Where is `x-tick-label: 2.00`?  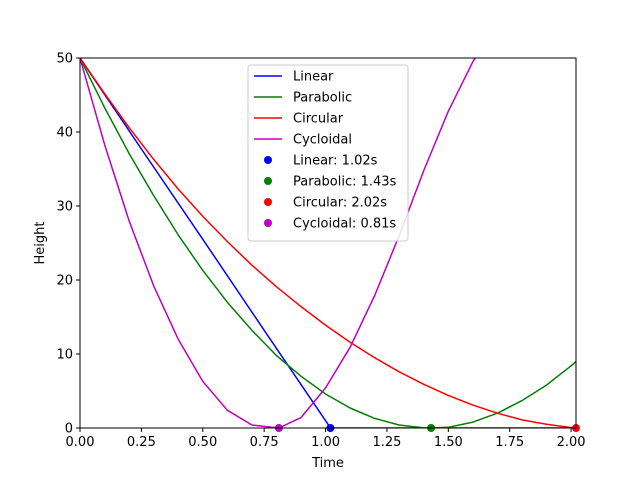
x-tick-label: 2.00 is located at coordinates (571, 442).